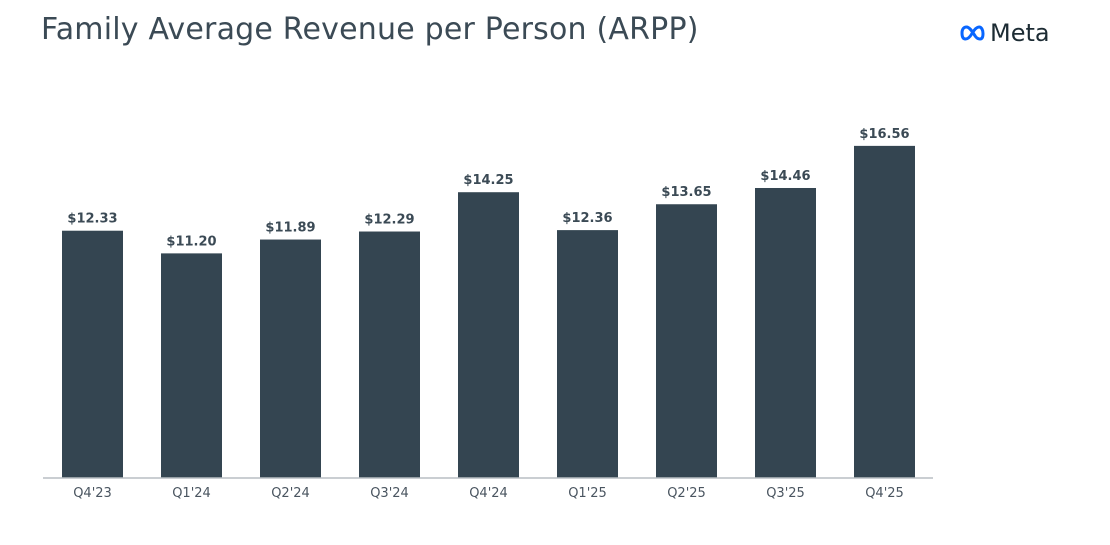  I want to click on x-tick-label: Q4'24, so click(488, 493).